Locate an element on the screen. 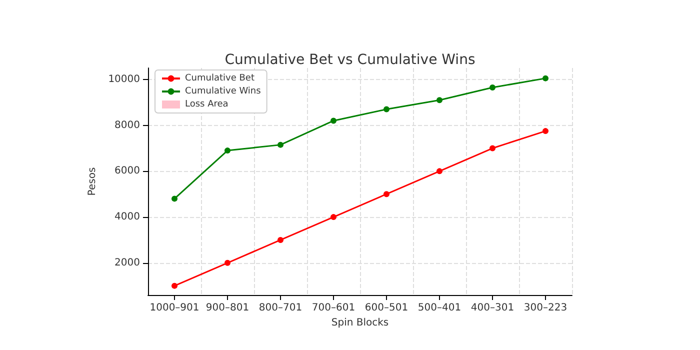 The image size is (700, 350). y-tick-label: 2000 is located at coordinates (127, 262).